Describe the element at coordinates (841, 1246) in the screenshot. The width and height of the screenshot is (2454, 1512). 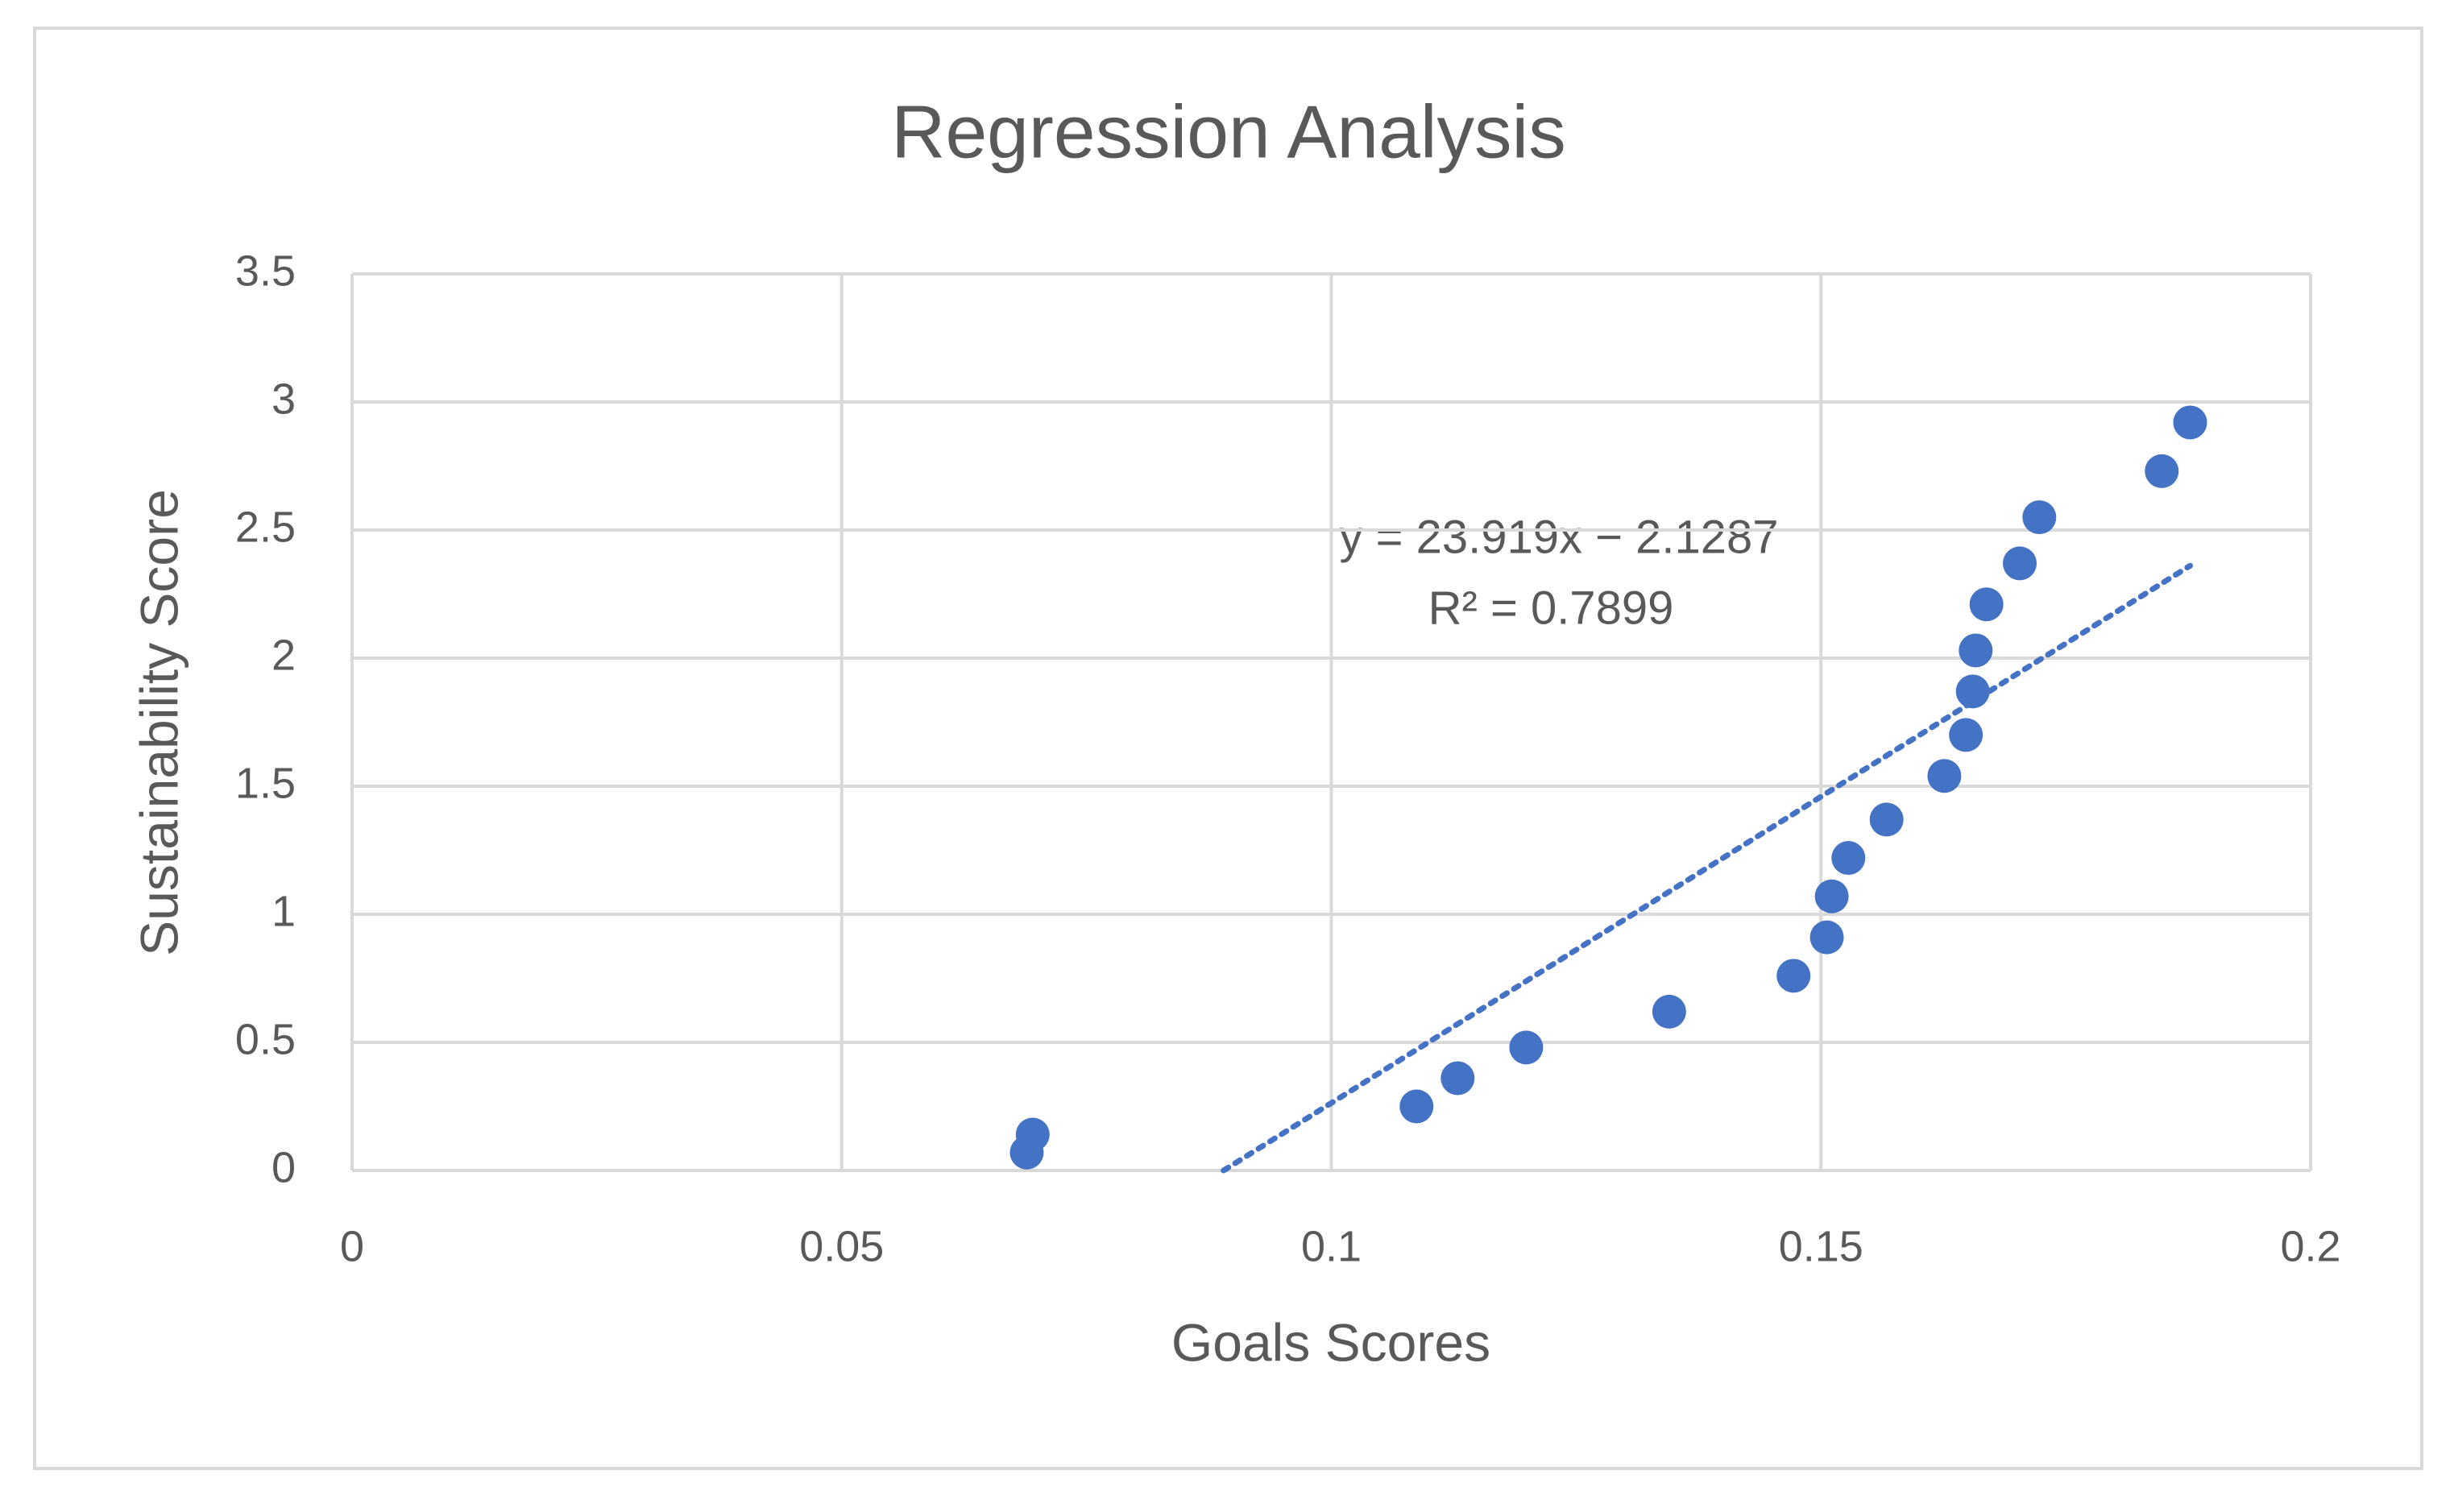
I see `x-tick-label: 0.05` at that location.